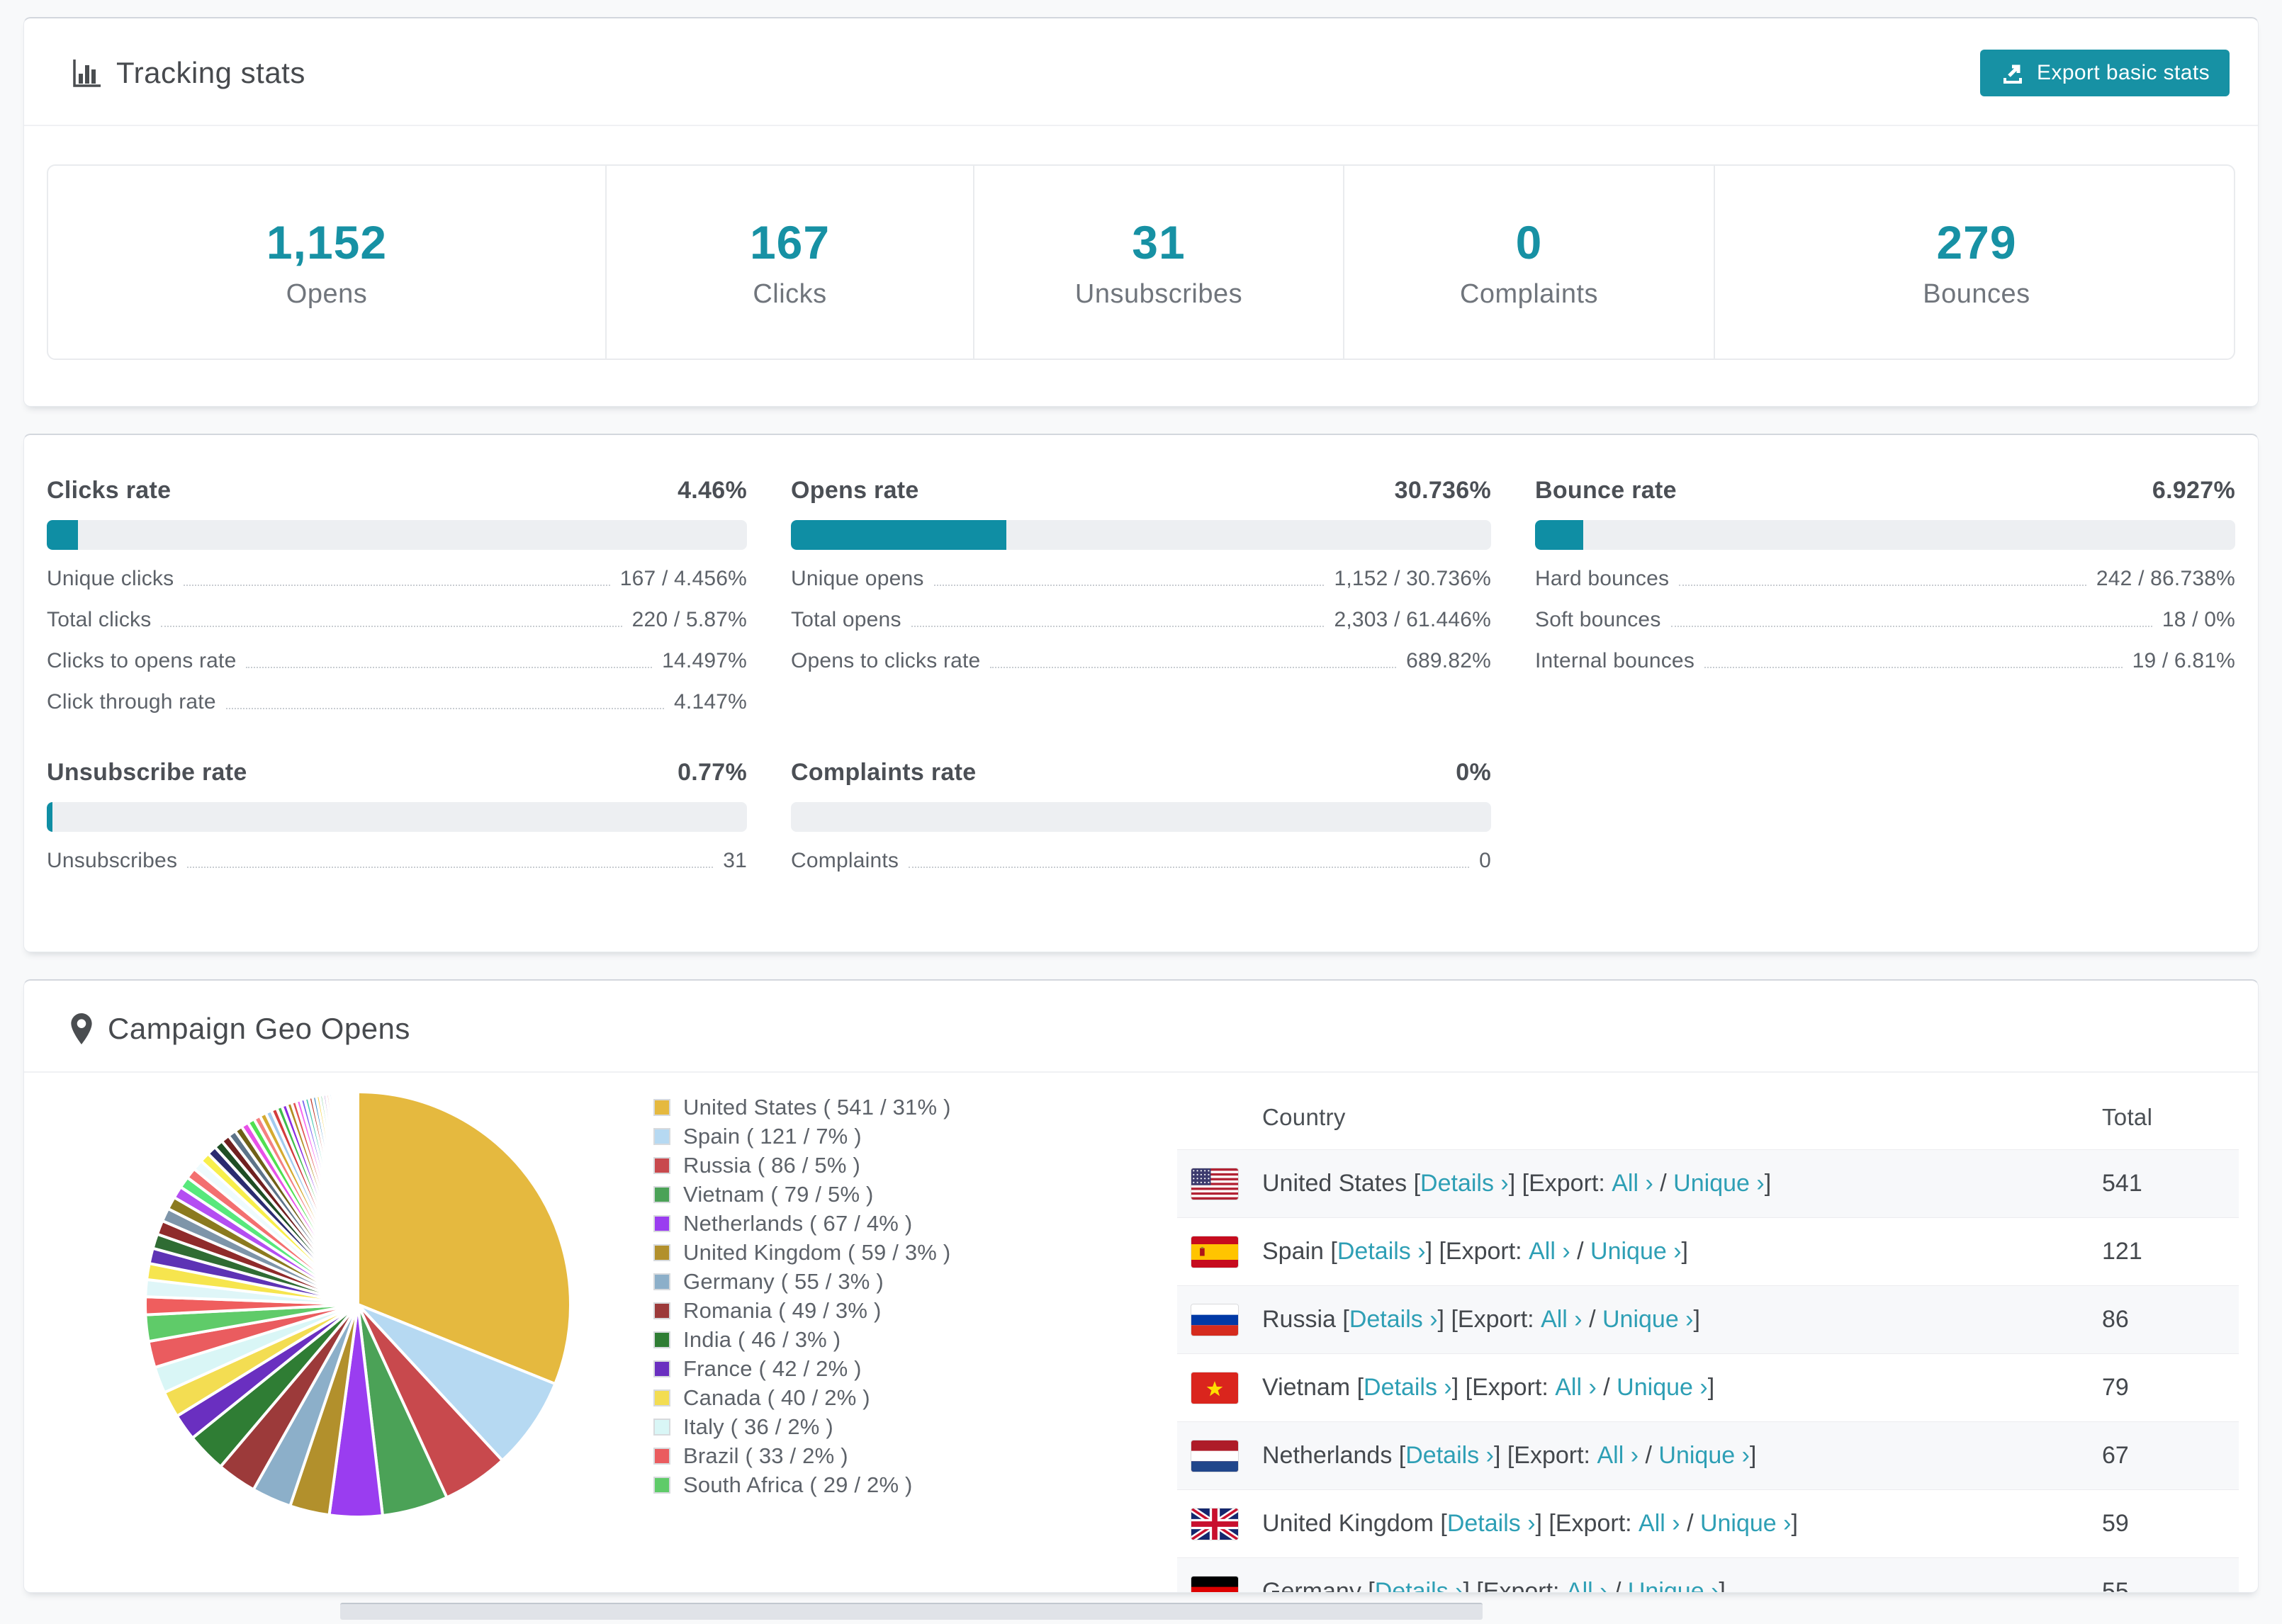 The height and width of the screenshot is (1624, 2282). Describe the element at coordinates (1708, 1117) in the screenshot. I see `geo-table-header: Country Total` at that location.